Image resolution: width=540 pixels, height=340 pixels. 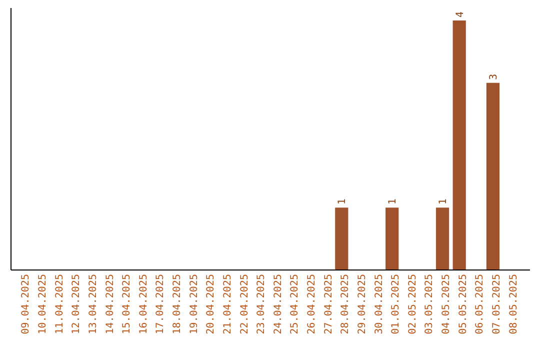 What do you see at coordinates (43, 304) in the screenshot?
I see `x-tick-label: 10.04.2025` at bounding box center [43, 304].